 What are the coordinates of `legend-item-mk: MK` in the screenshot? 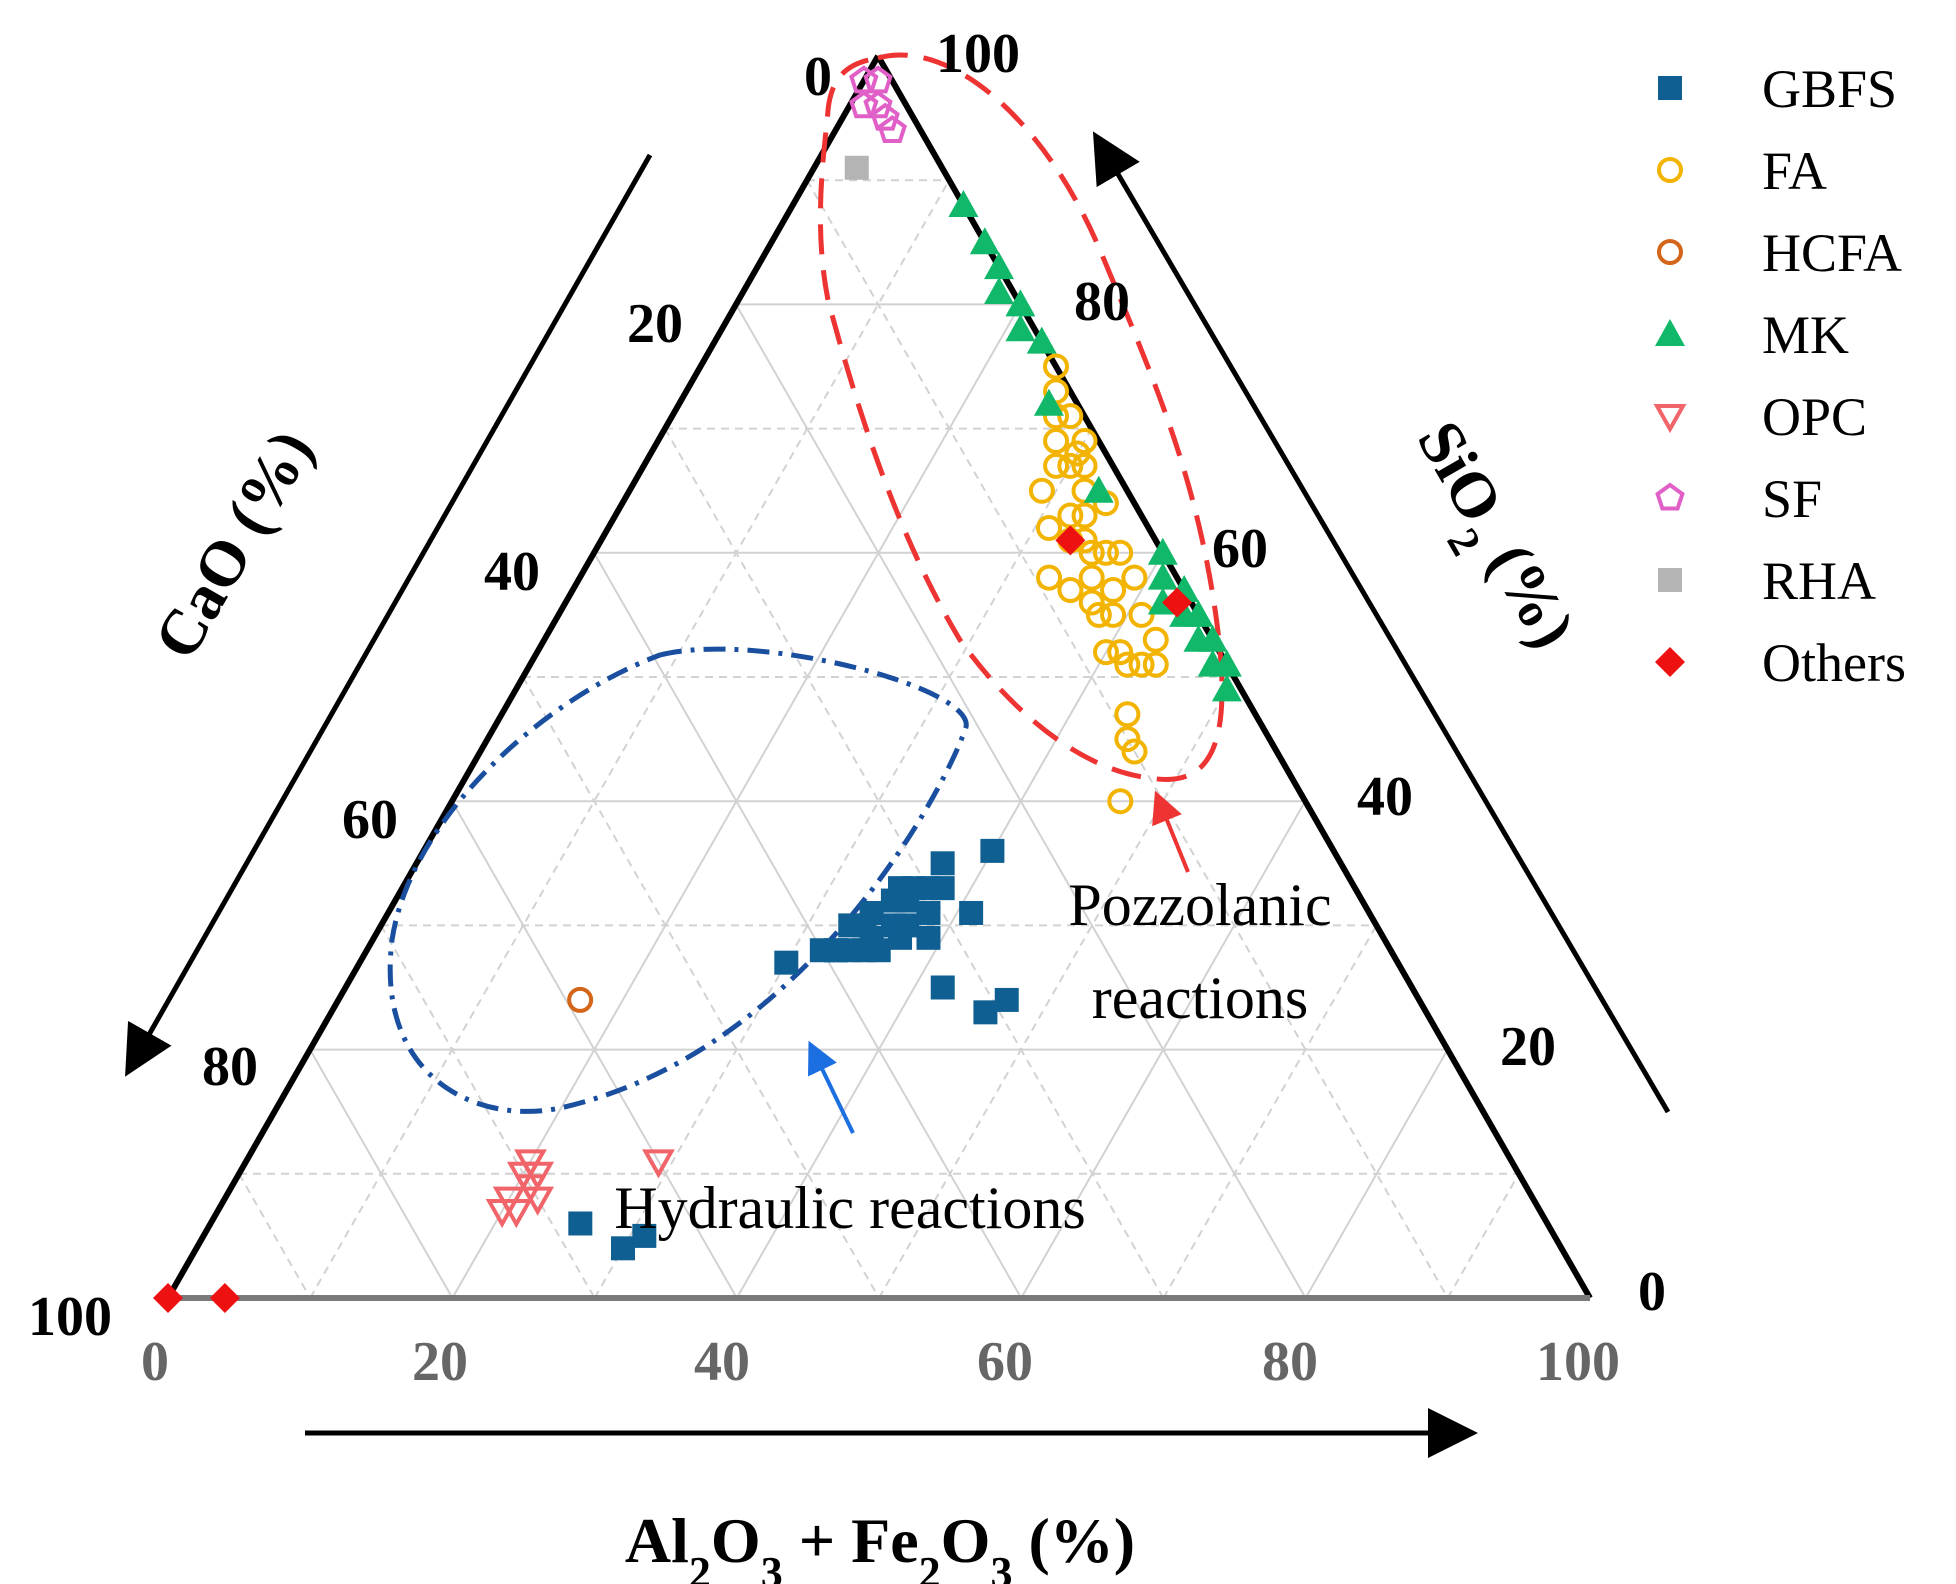 It's located at (1752, 335).